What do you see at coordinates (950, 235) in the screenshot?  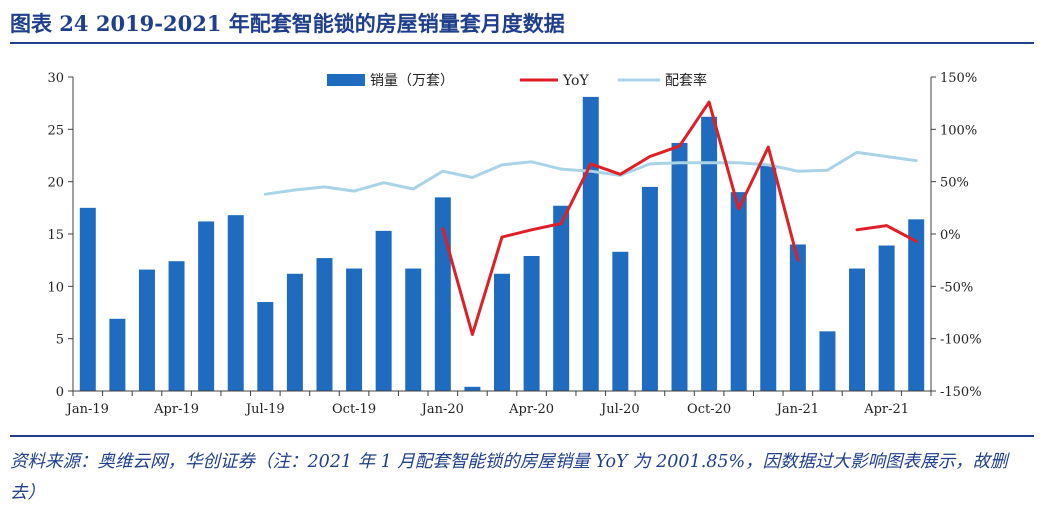 I see `right-tick-label: 0%` at bounding box center [950, 235].